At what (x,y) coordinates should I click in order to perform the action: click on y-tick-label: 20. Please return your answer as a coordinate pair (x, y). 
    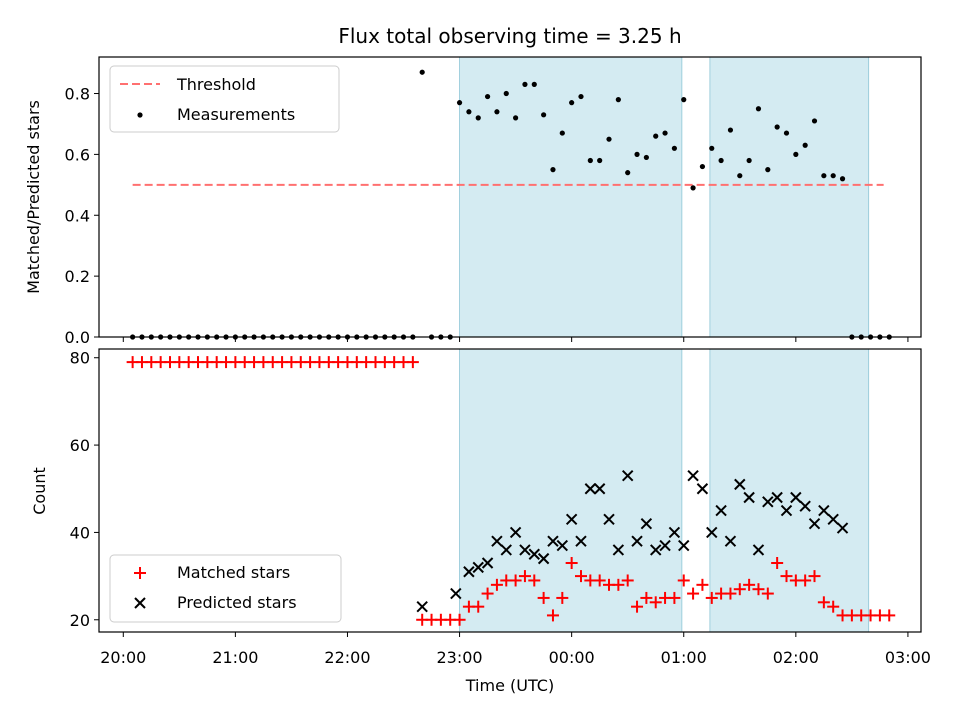
    Looking at the image, I should click on (80, 620).